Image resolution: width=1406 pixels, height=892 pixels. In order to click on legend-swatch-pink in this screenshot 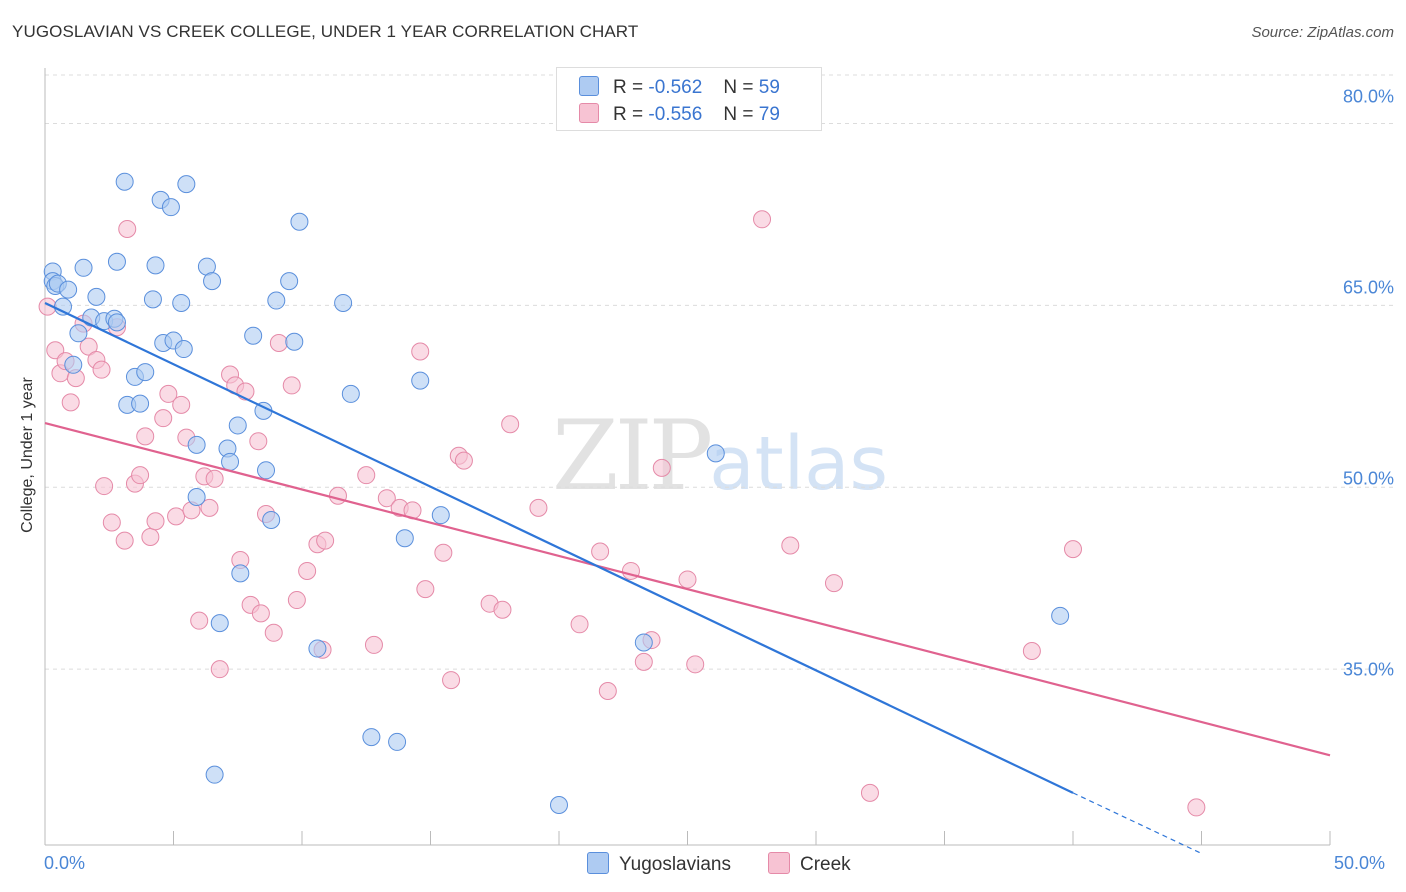, I will do `click(589, 113)`.